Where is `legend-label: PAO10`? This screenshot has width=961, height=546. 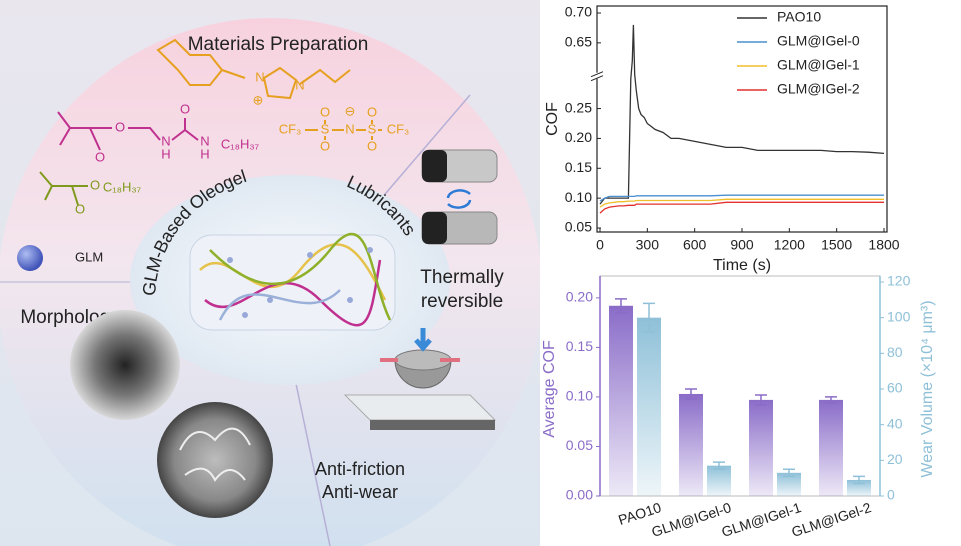 legend-label: PAO10 is located at coordinates (799, 17).